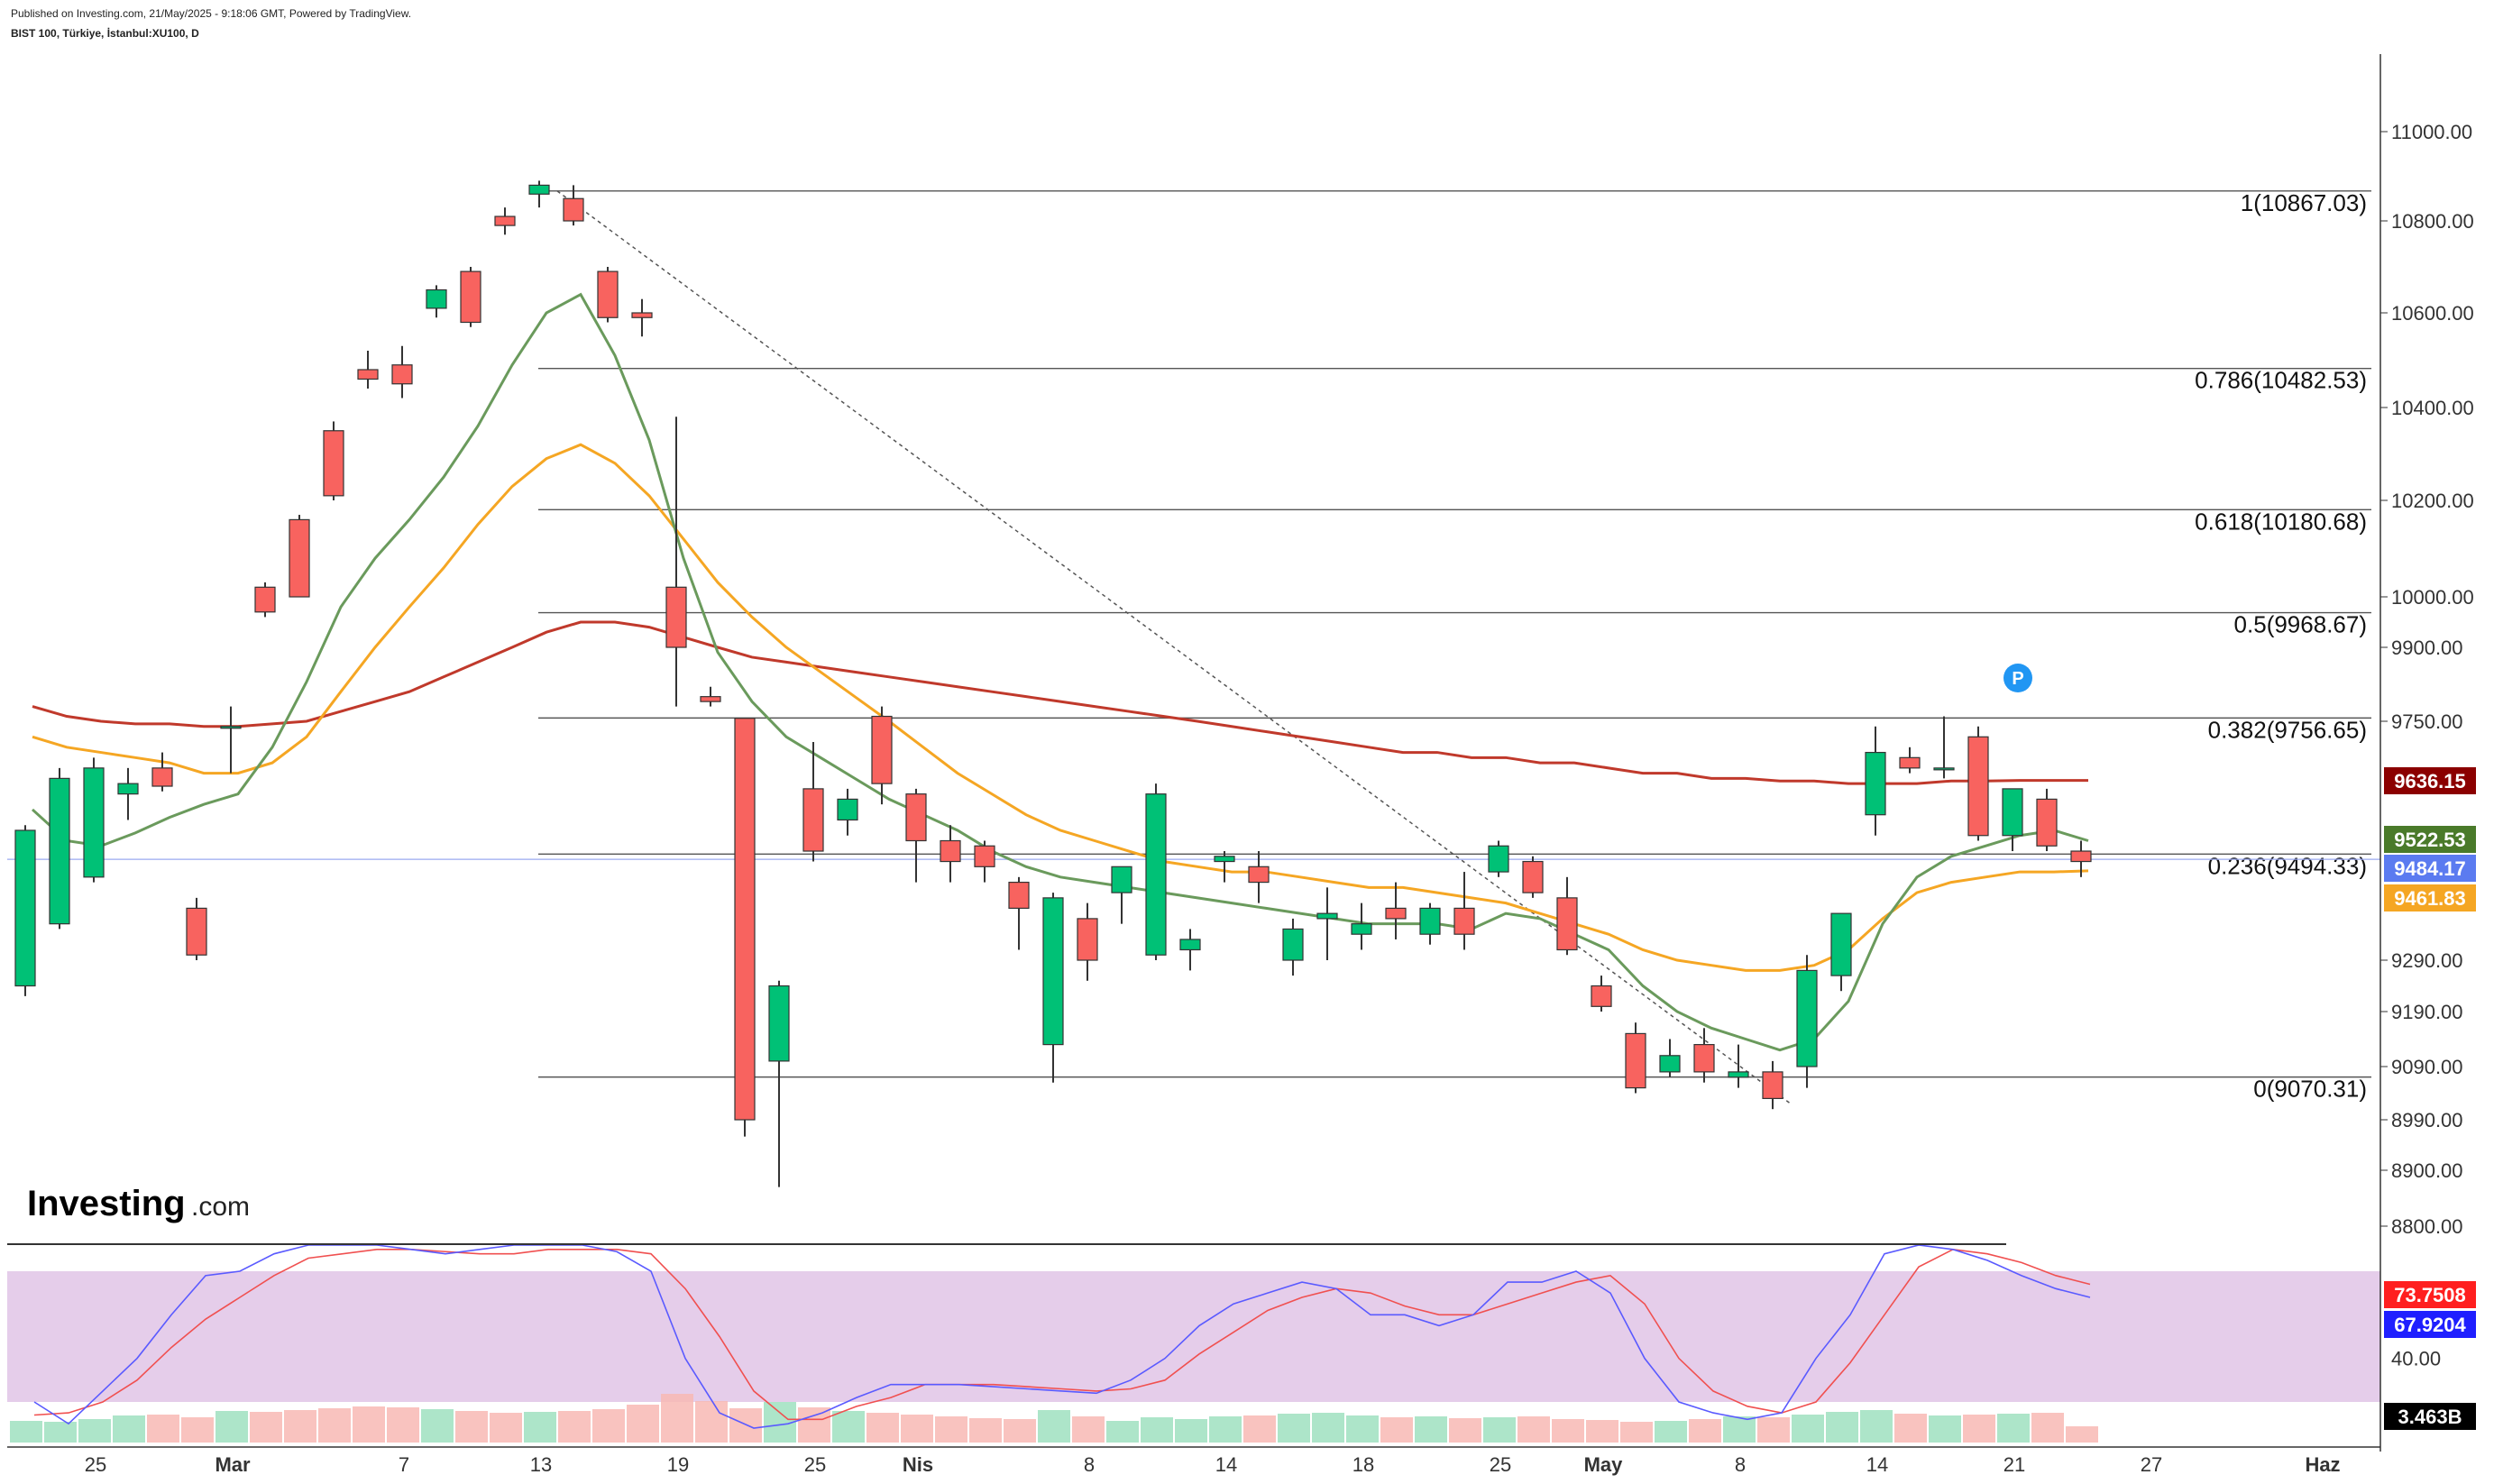  I want to click on price-badge-text: 9484.17, so click(2430, 868).